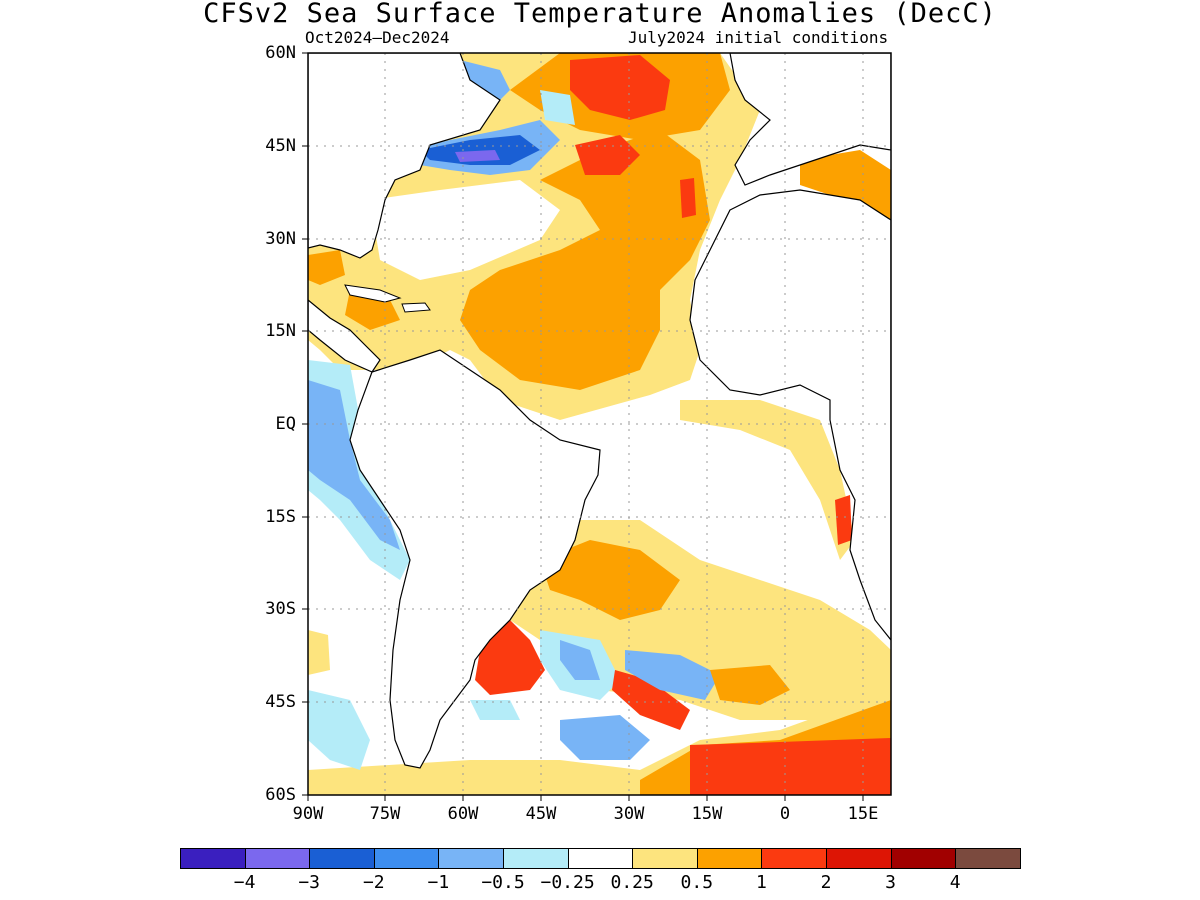  Describe the element at coordinates (404, 156) in the screenshot. I see `land-north-america` at that location.